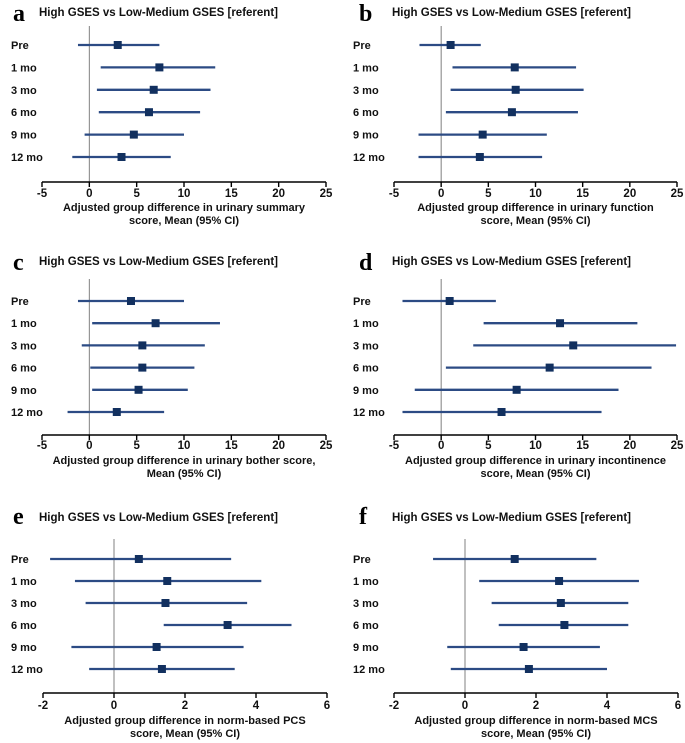 The height and width of the screenshot is (743, 685). I want to click on panel-letter-c: c, so click(18, 263).